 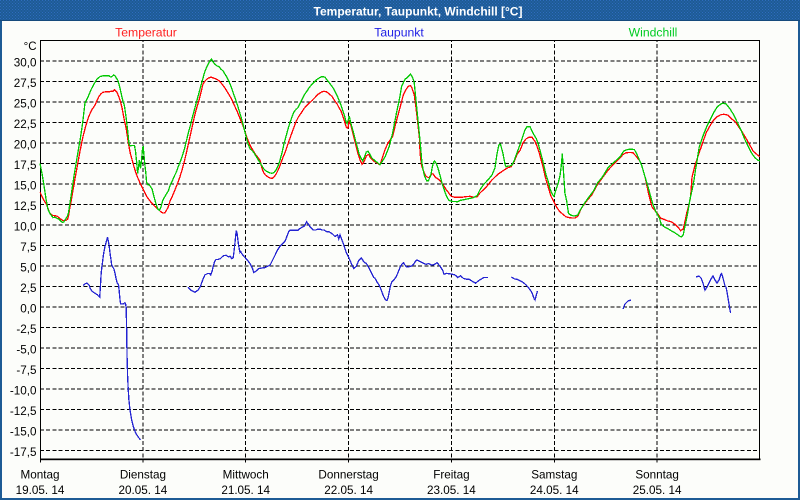 I want to click on svg-text: Samstag, so click(x=554, y=474).